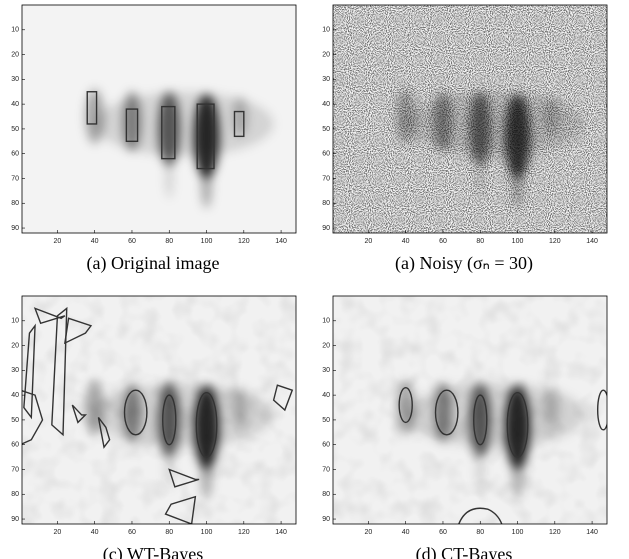  I want to click on caption: (a) Original image, so click(153, 263).